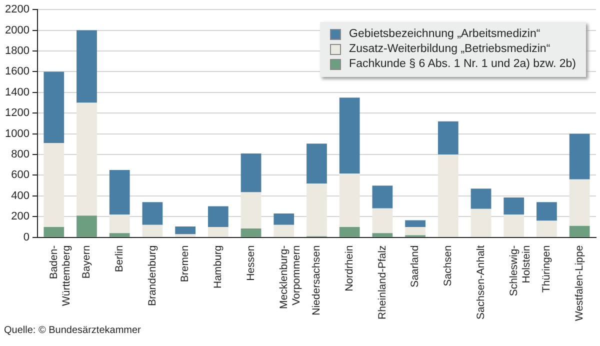  Describe the element at coordinates (17, 72) in the screenshot. I see `y-tick-label: 1600` at that location.